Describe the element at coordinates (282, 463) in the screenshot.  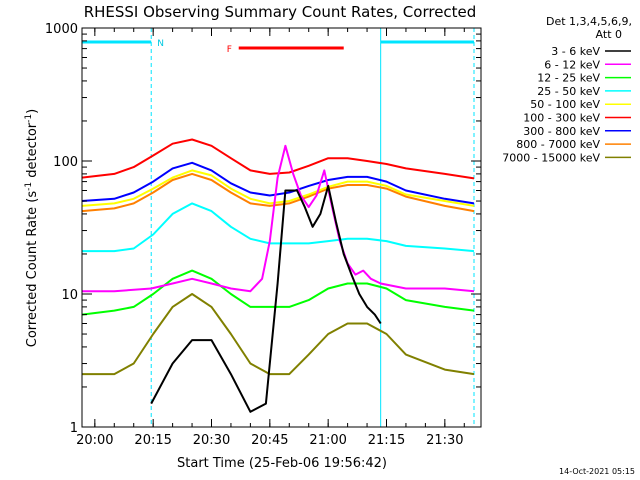
I see `x-axis-label: Start Time (25-Feb-06 19:56:42)` at that location.